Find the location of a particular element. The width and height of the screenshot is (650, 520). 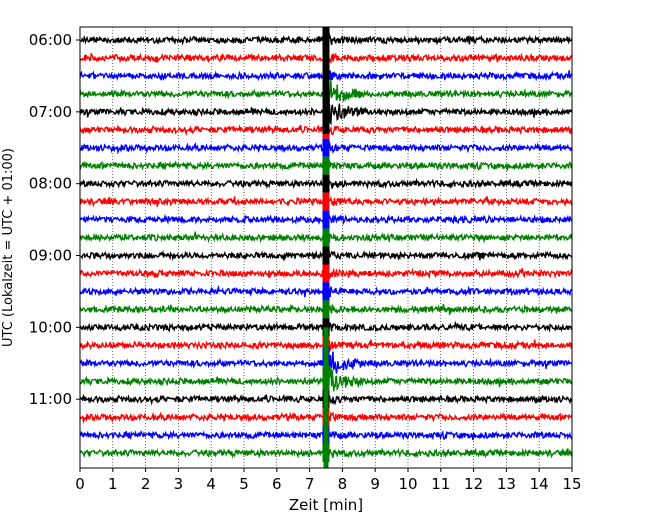

x-tick-label: 5 is located at coordinates (244, 484).